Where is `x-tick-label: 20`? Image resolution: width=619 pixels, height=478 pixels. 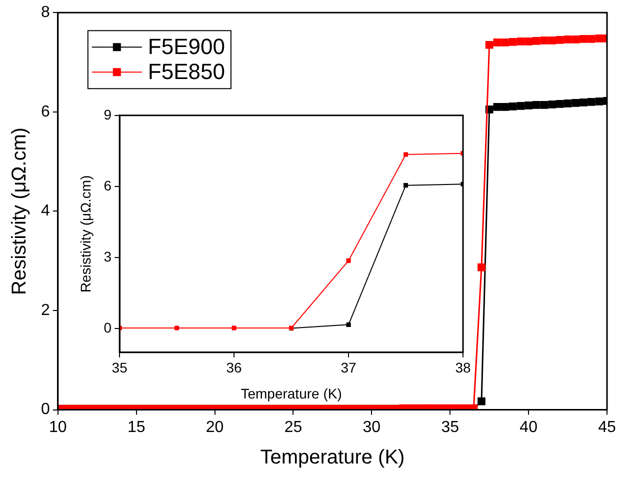
x-tick-label: 20 is located at coordinates (215, 427).